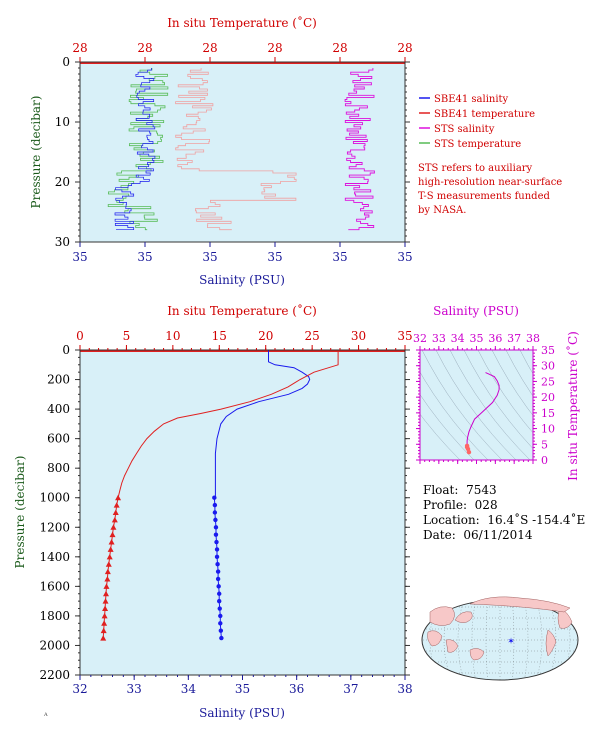 The width and height of the screenshot is (601, 736). What do you see at coordinates (242, 713) in the screenshot?
I see `main-sal-axis-label: Salinity (PSU)` at bounding box center [242, 713].